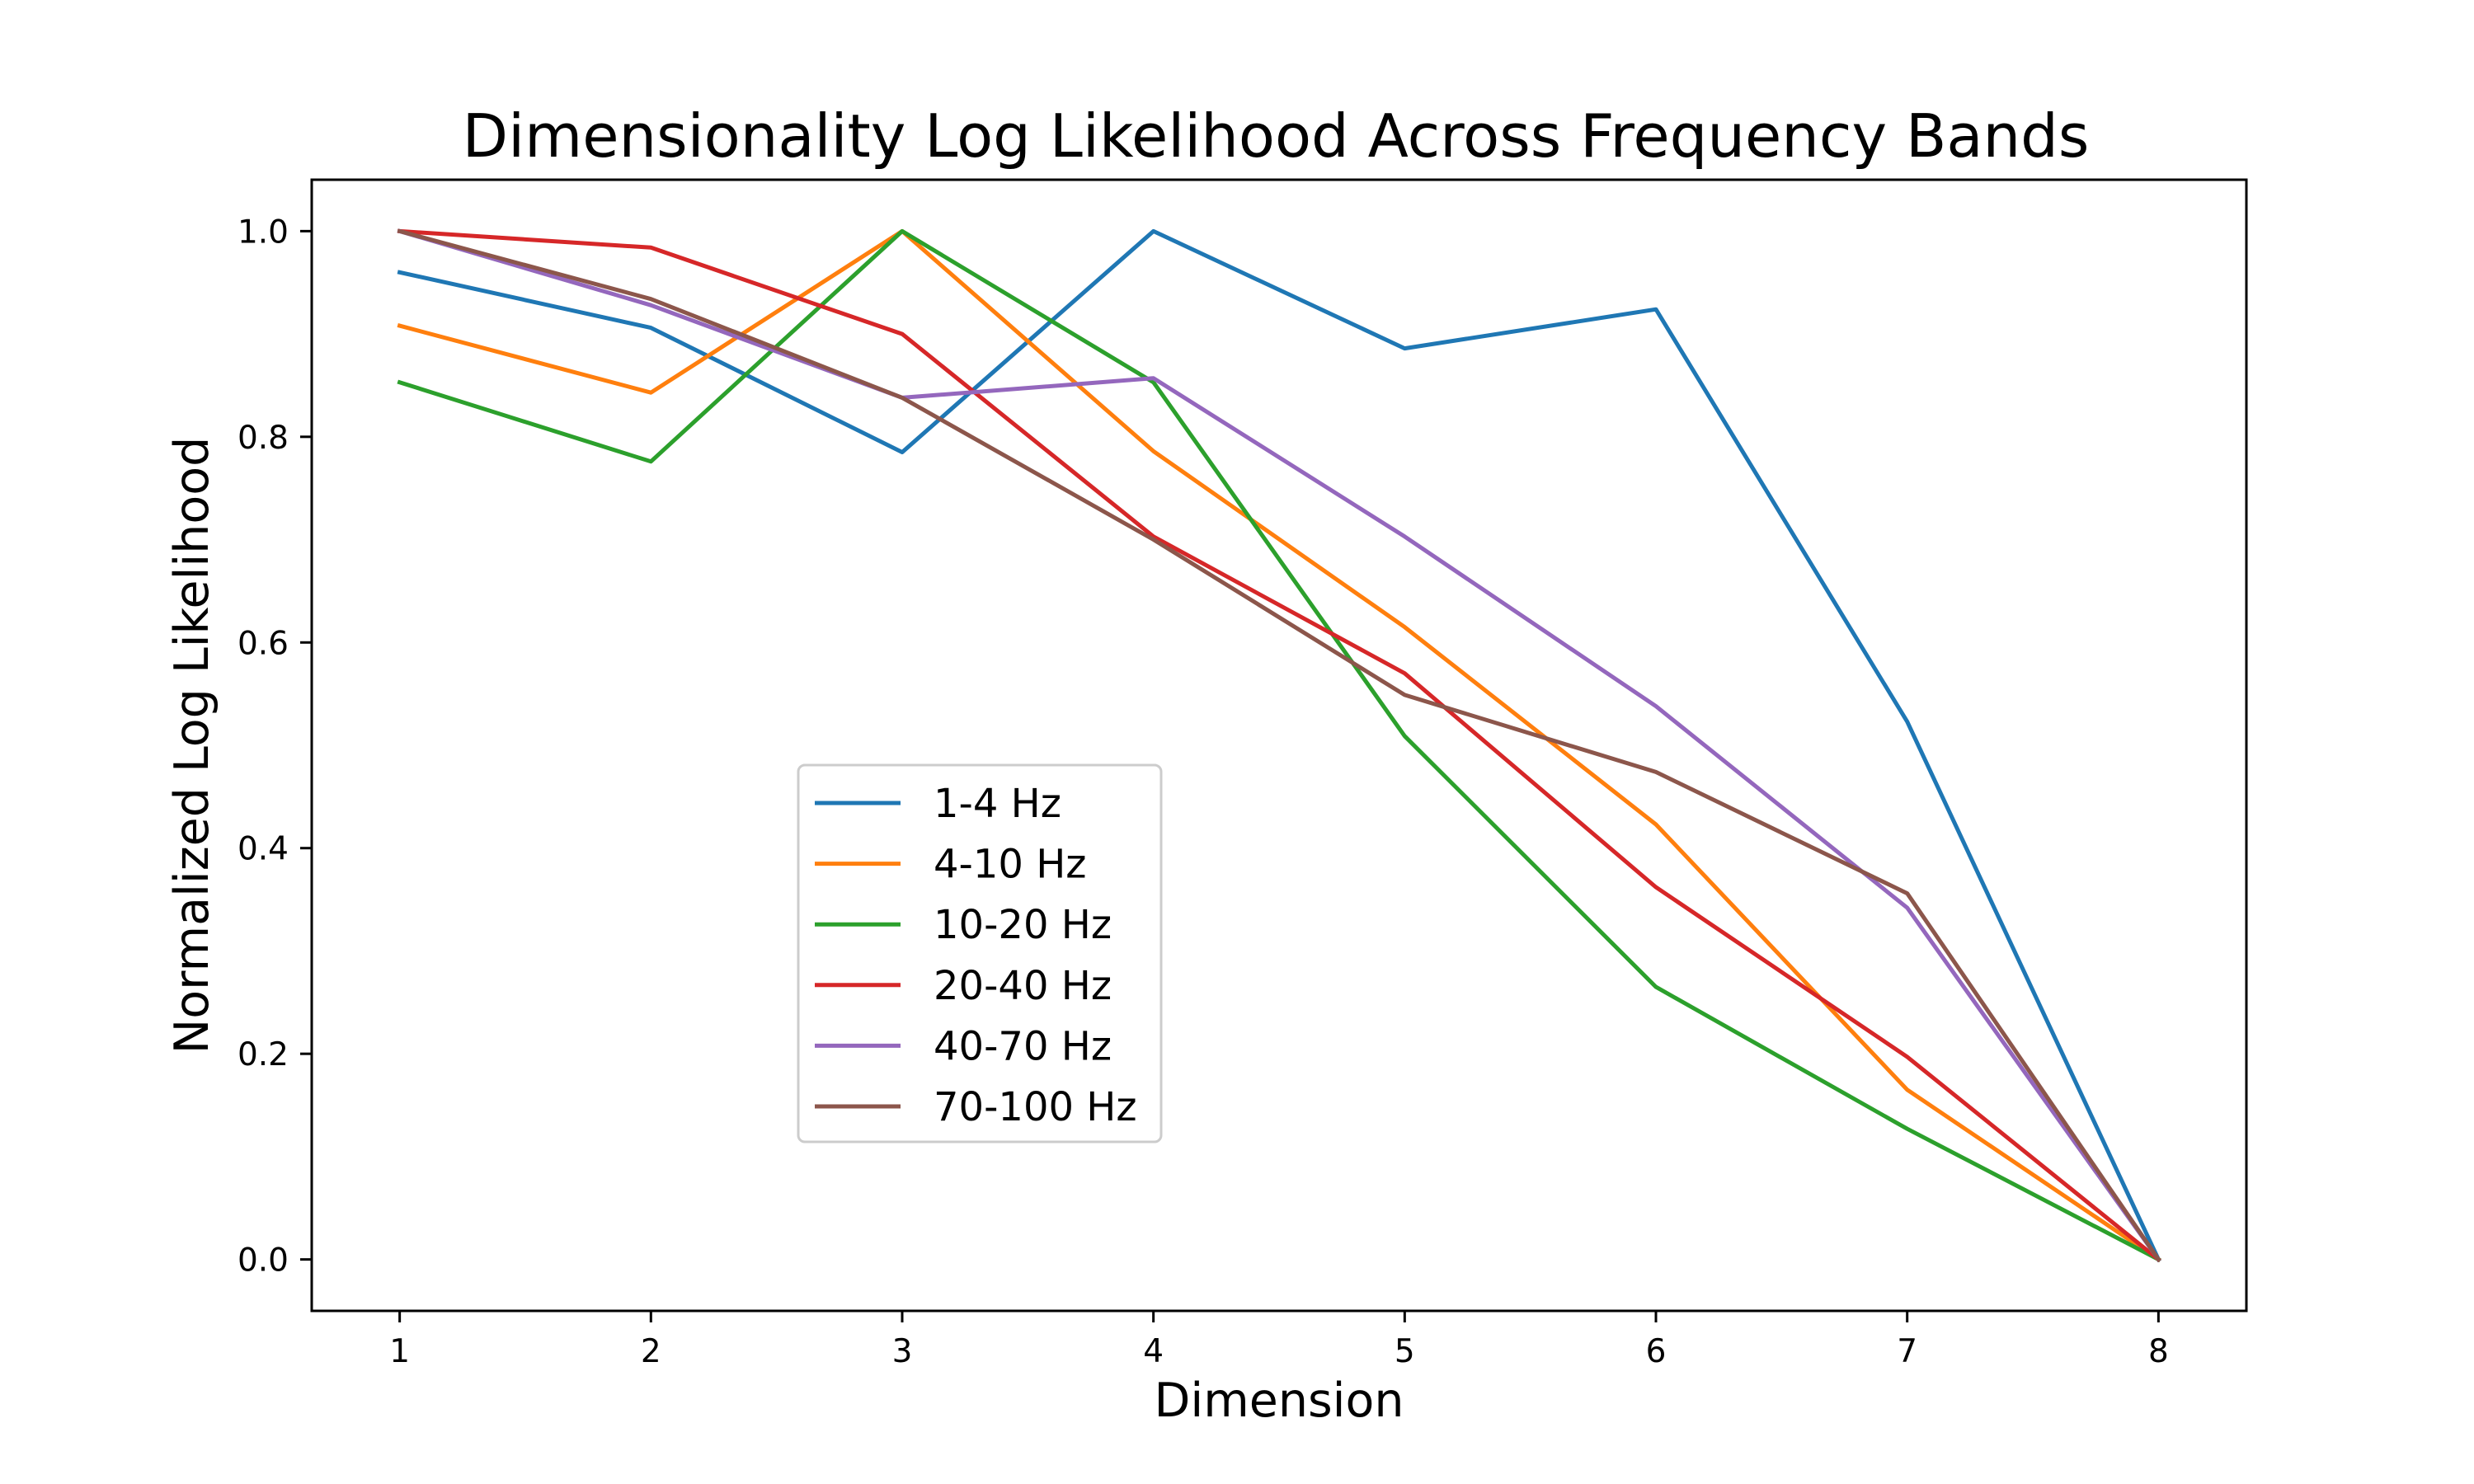  Describe the element at coordinates (263, 1054) in the screenshot. I see `y-tick-label: 0.2` at that location.